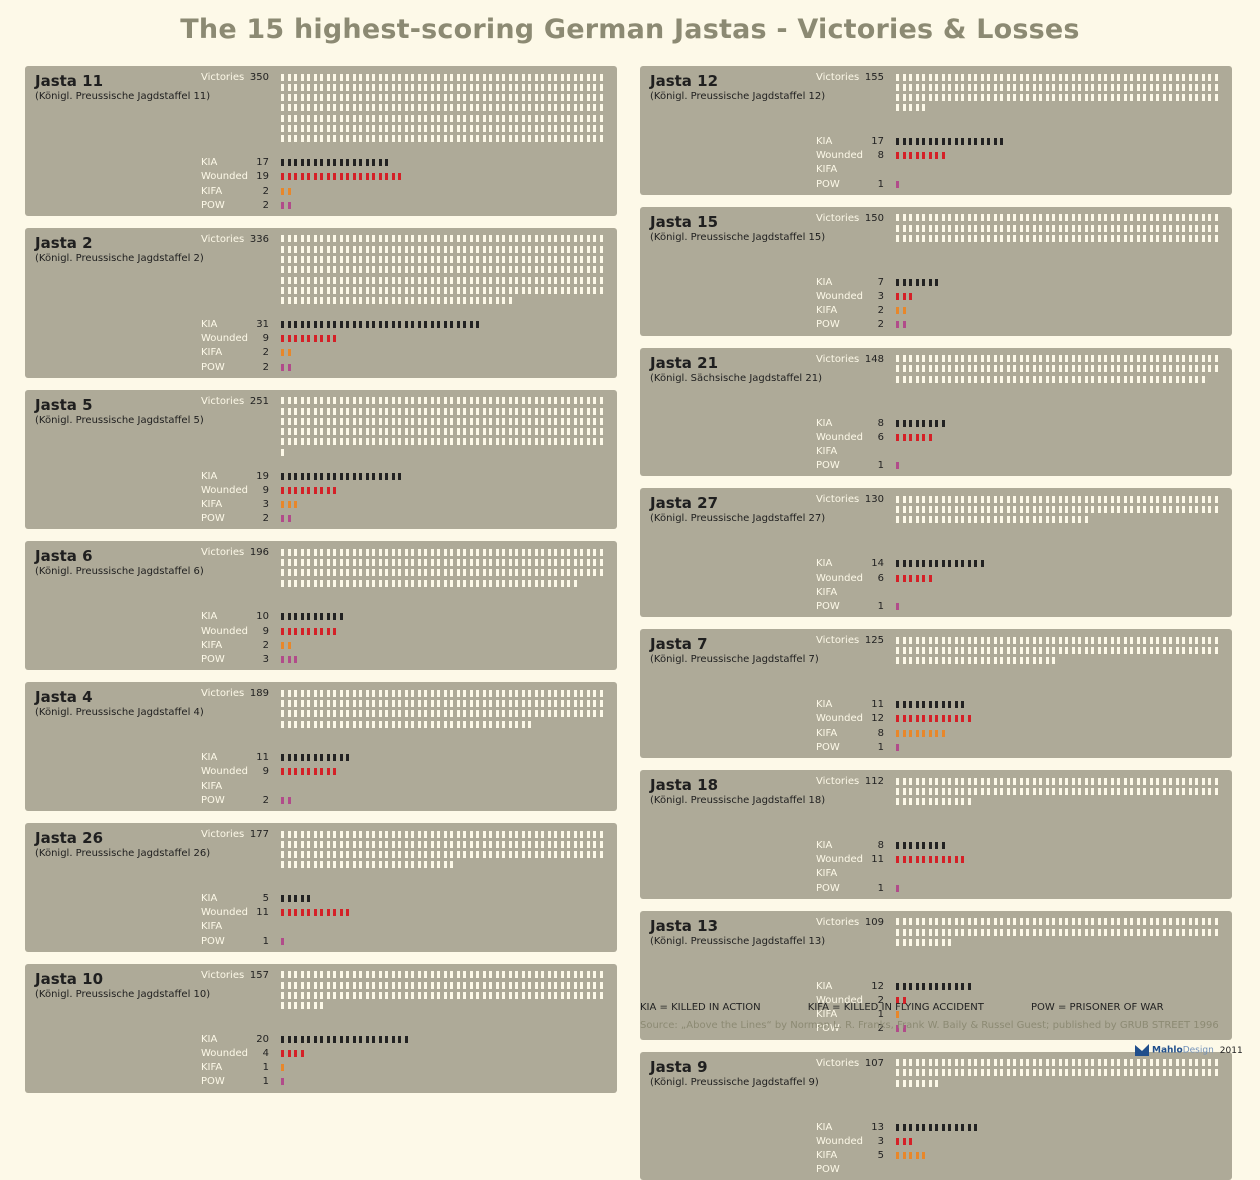 The width and height of the screenshot is (1260, 1180). What do you see at coordinates (679, 1066) in the screenshot?
I see `jasta-name: Jasta 9` at bounding box center [679, 1066].